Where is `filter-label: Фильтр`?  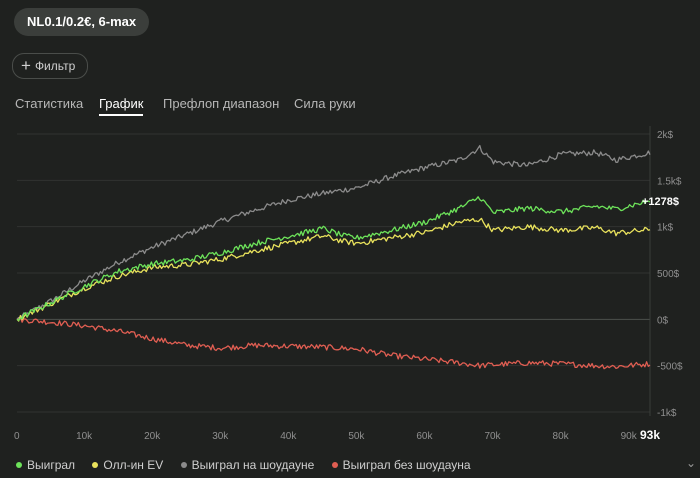 filter-label: Фильтр is located at coordinates (55, 66).